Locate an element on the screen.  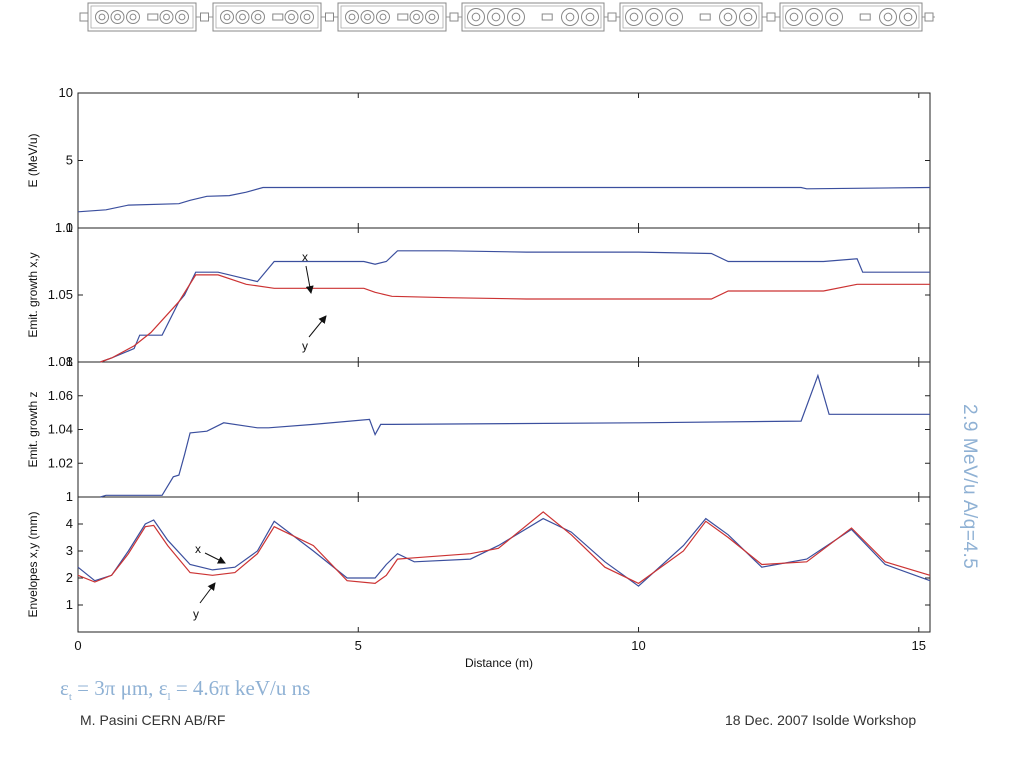
panel-1-series-line is located at coordinates (504, 199).